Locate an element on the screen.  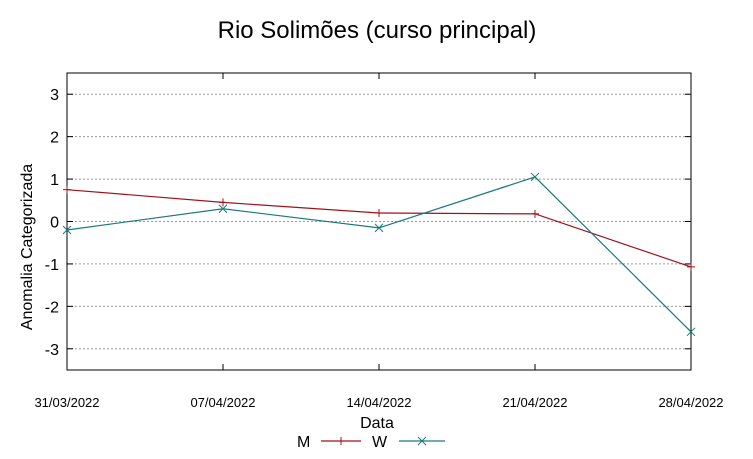
y-tick-label: -1 is located at coordinates (52, 265).